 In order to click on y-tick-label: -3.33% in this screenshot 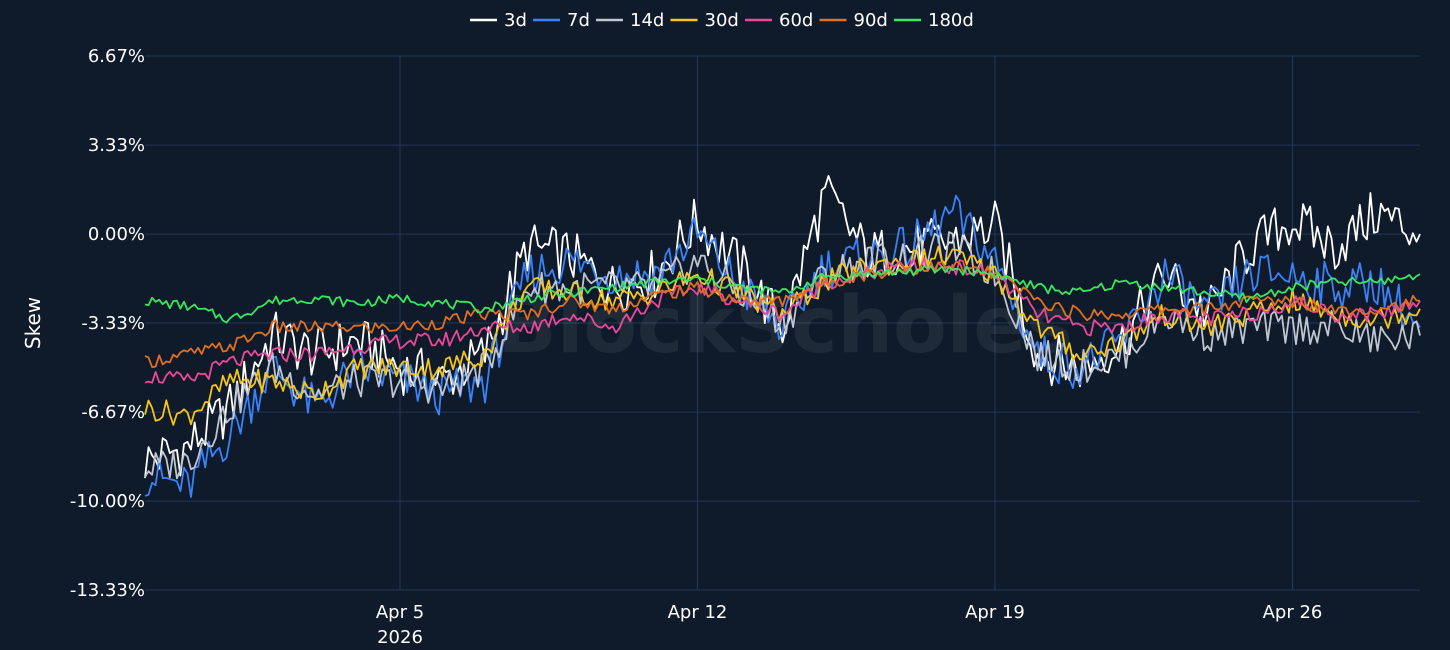, I will do `click(113, 323)`.